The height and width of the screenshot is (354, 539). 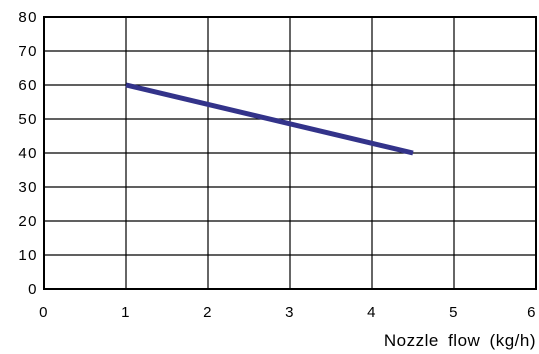 What do you see at coordinates (28, 51) in the screenshot?
I see `y-tick-label: 70` at bounding box center [28, 51].